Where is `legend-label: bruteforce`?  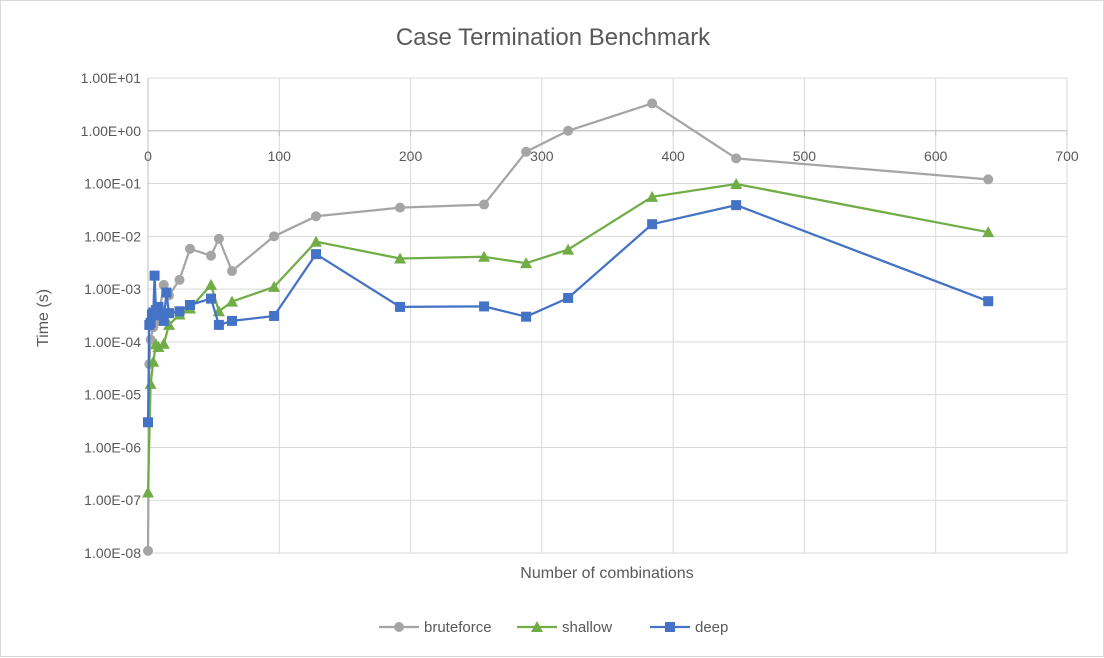
legend-label: bruteforce is located at coordinates (458, 627).